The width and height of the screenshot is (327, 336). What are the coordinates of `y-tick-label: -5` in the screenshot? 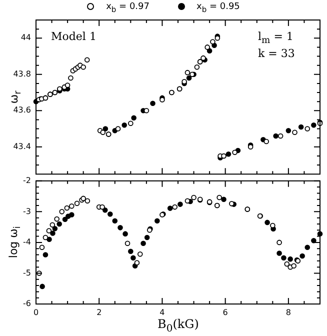 It's located at (27, 273).